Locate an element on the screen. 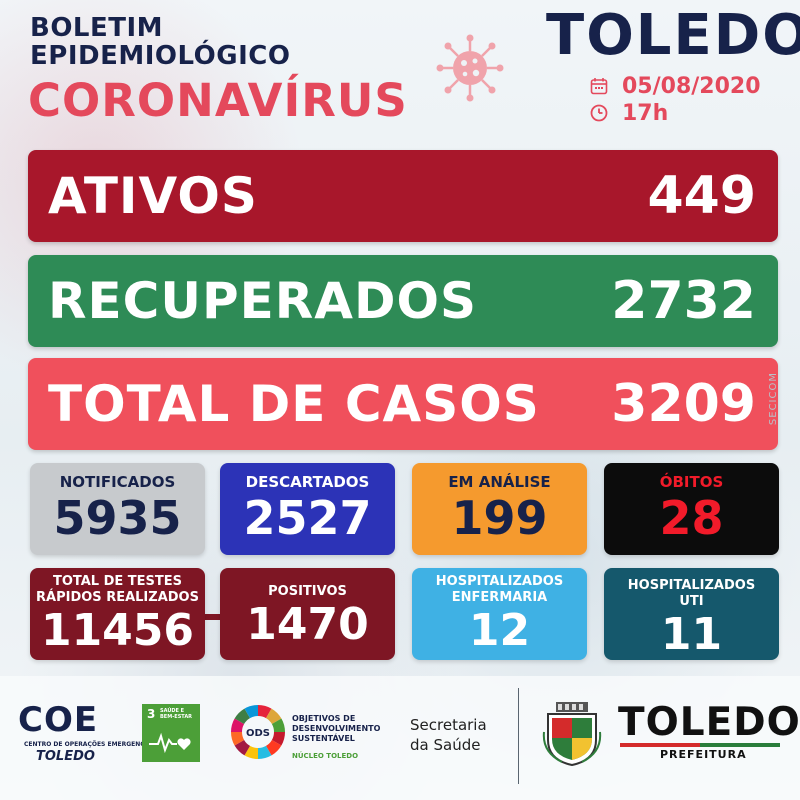 Image resolution: width=800 pixels, height=800 pixels. notificados-label: NOTIFICADOS is located at coordinates (117, 482).